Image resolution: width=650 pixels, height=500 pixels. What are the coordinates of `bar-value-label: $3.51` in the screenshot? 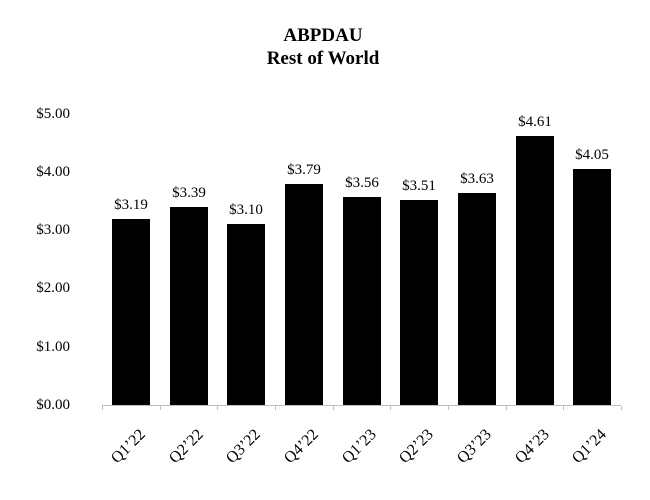 It's located at (419, 186).